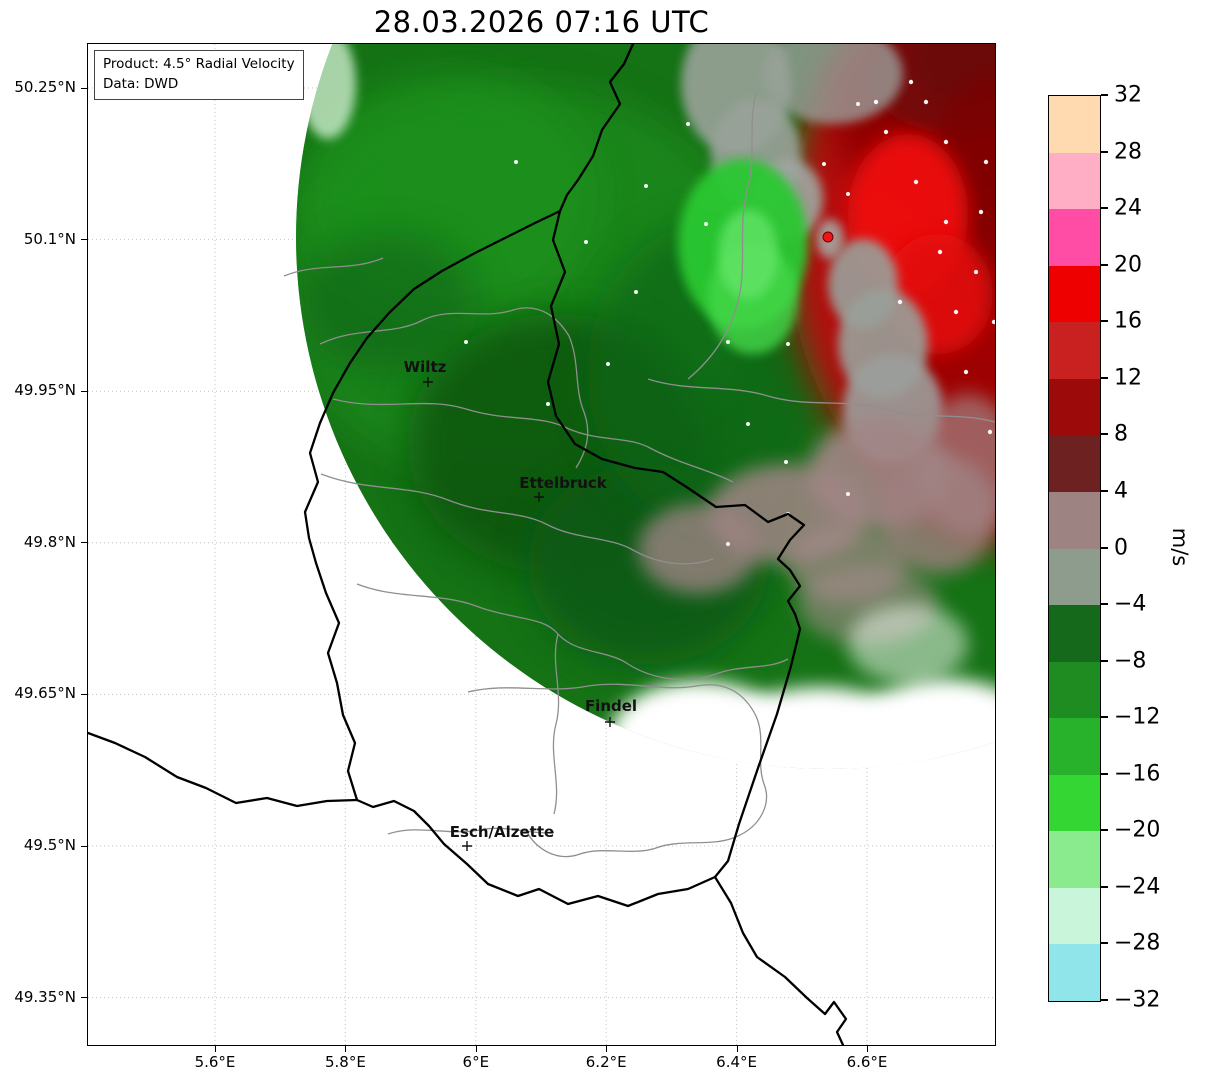 The height and width of the screenshot is (1081, 1207). I want to click on city-label-esch: Esch/Alzette, so click(502, 832).